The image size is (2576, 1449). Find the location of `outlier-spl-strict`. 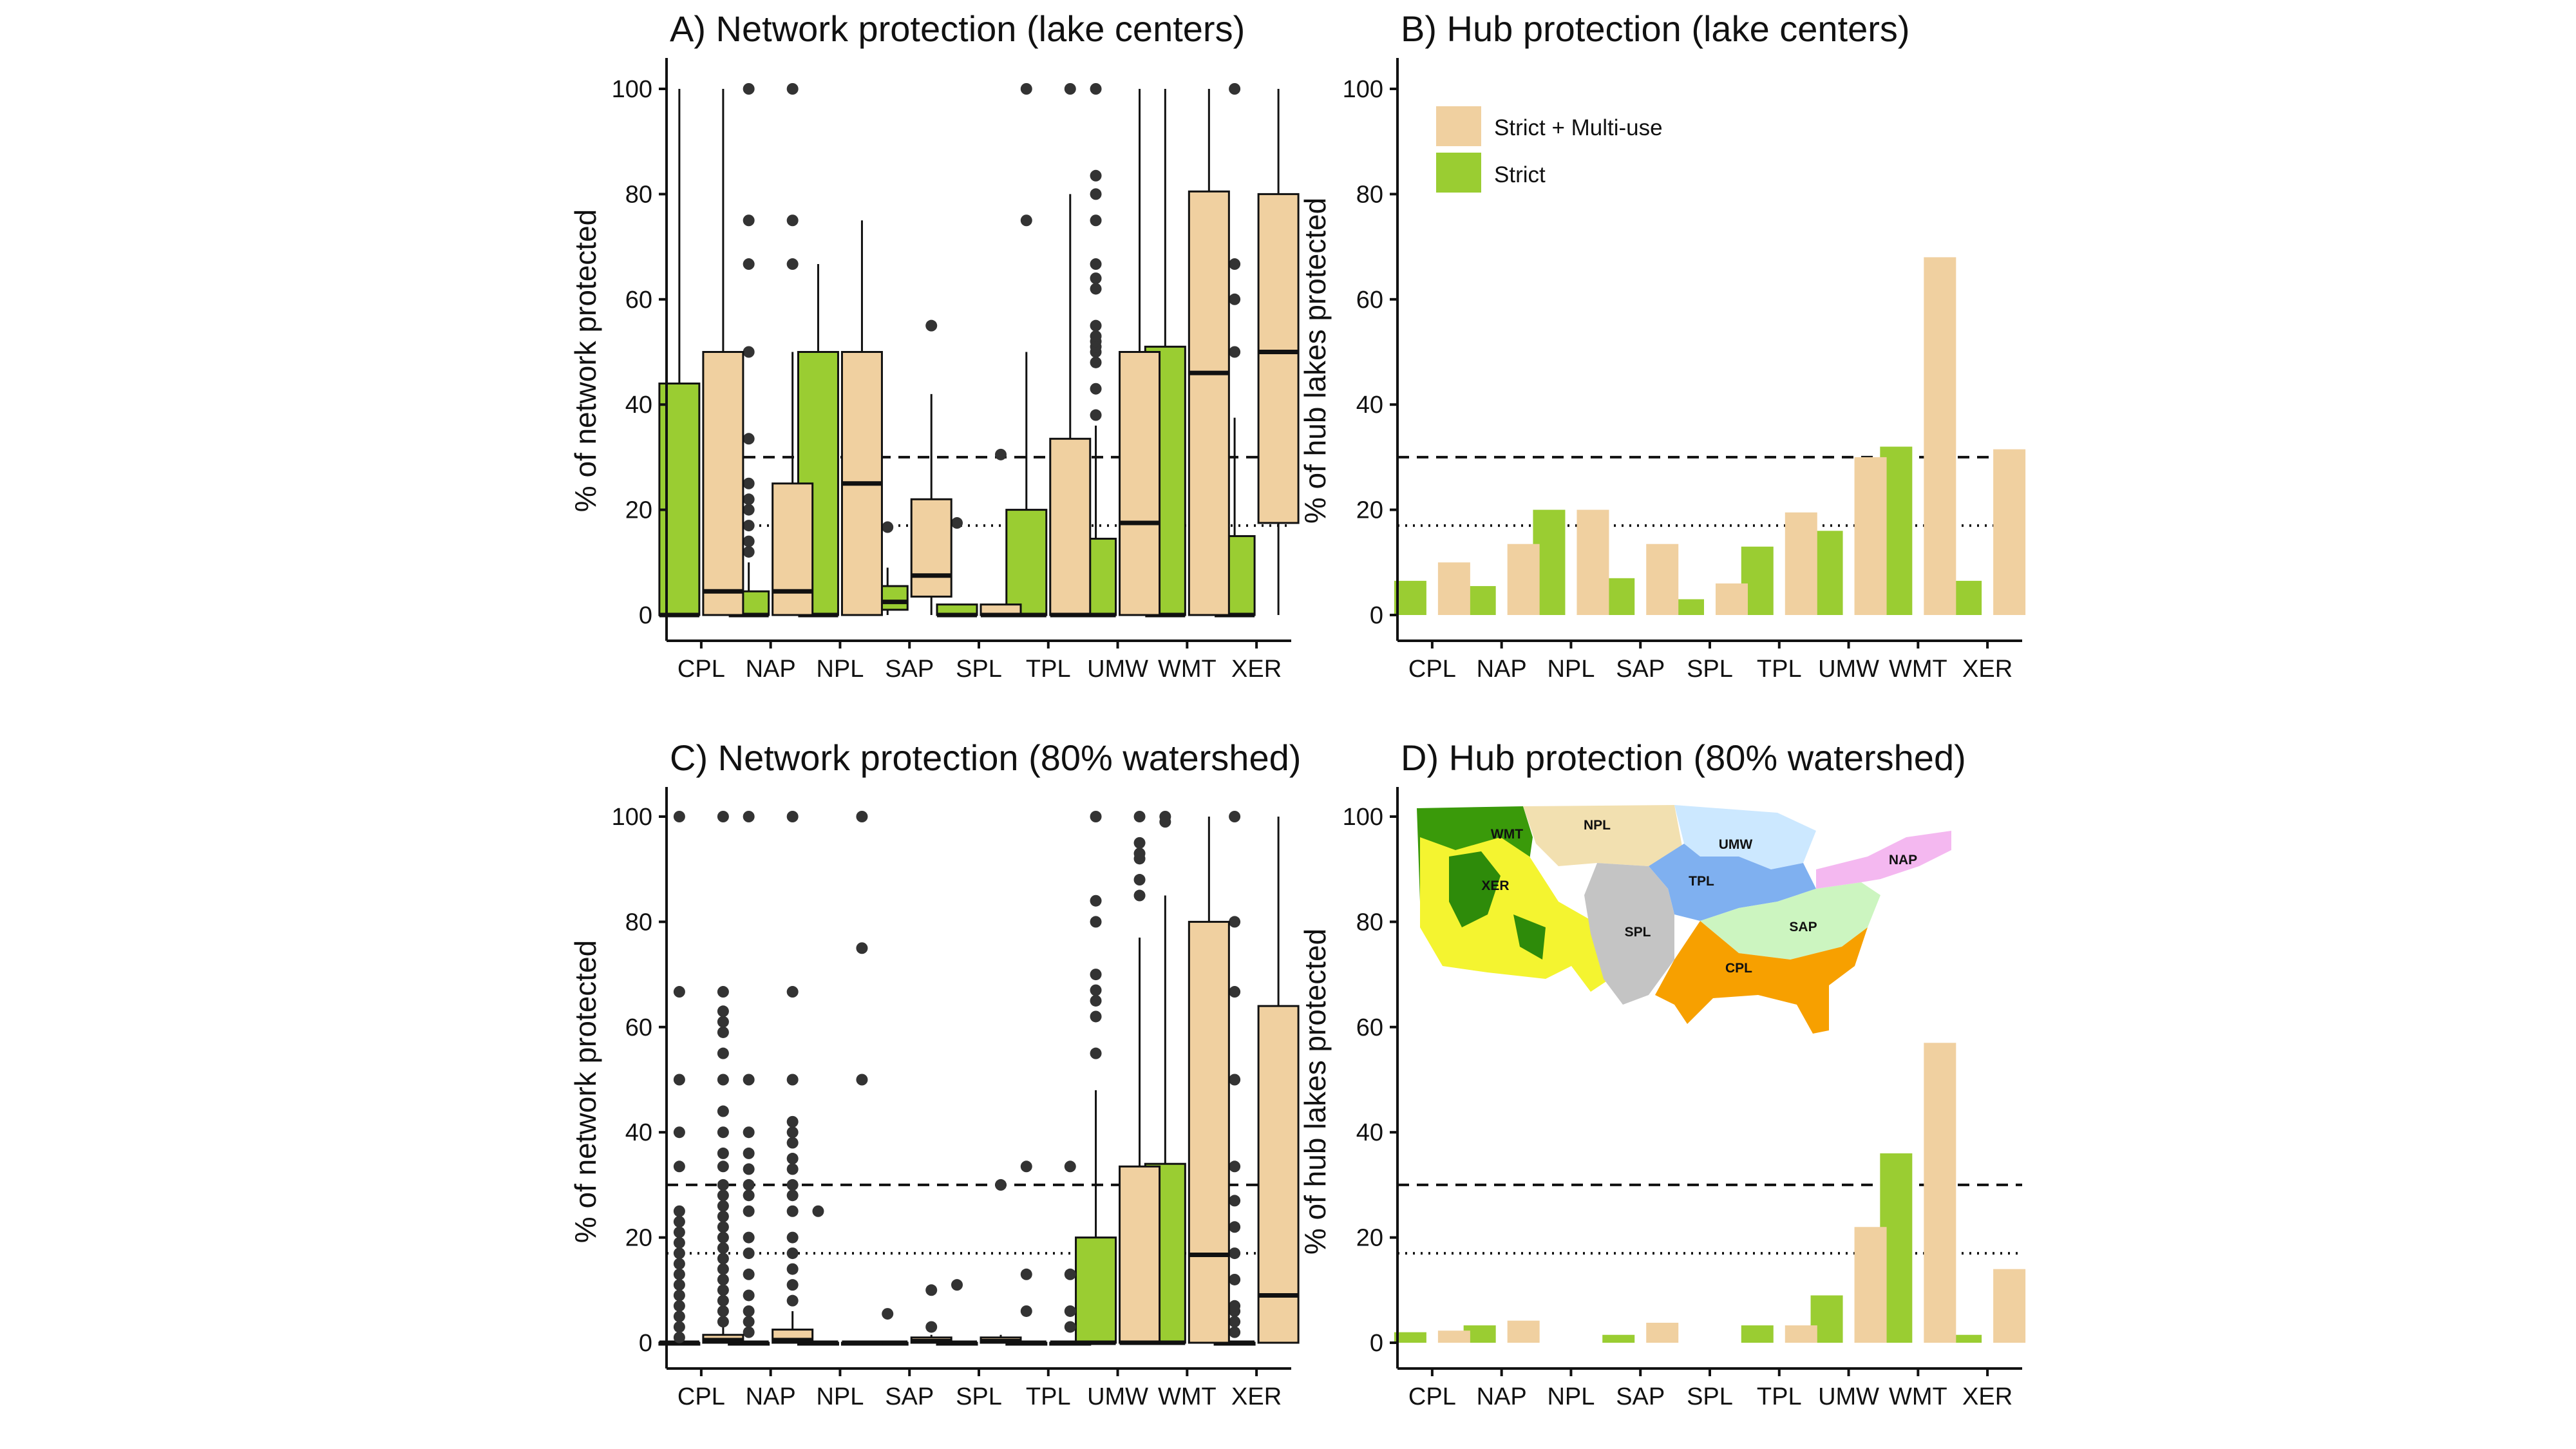

outlier-spl-strict is located at coordinates (957, 1285).